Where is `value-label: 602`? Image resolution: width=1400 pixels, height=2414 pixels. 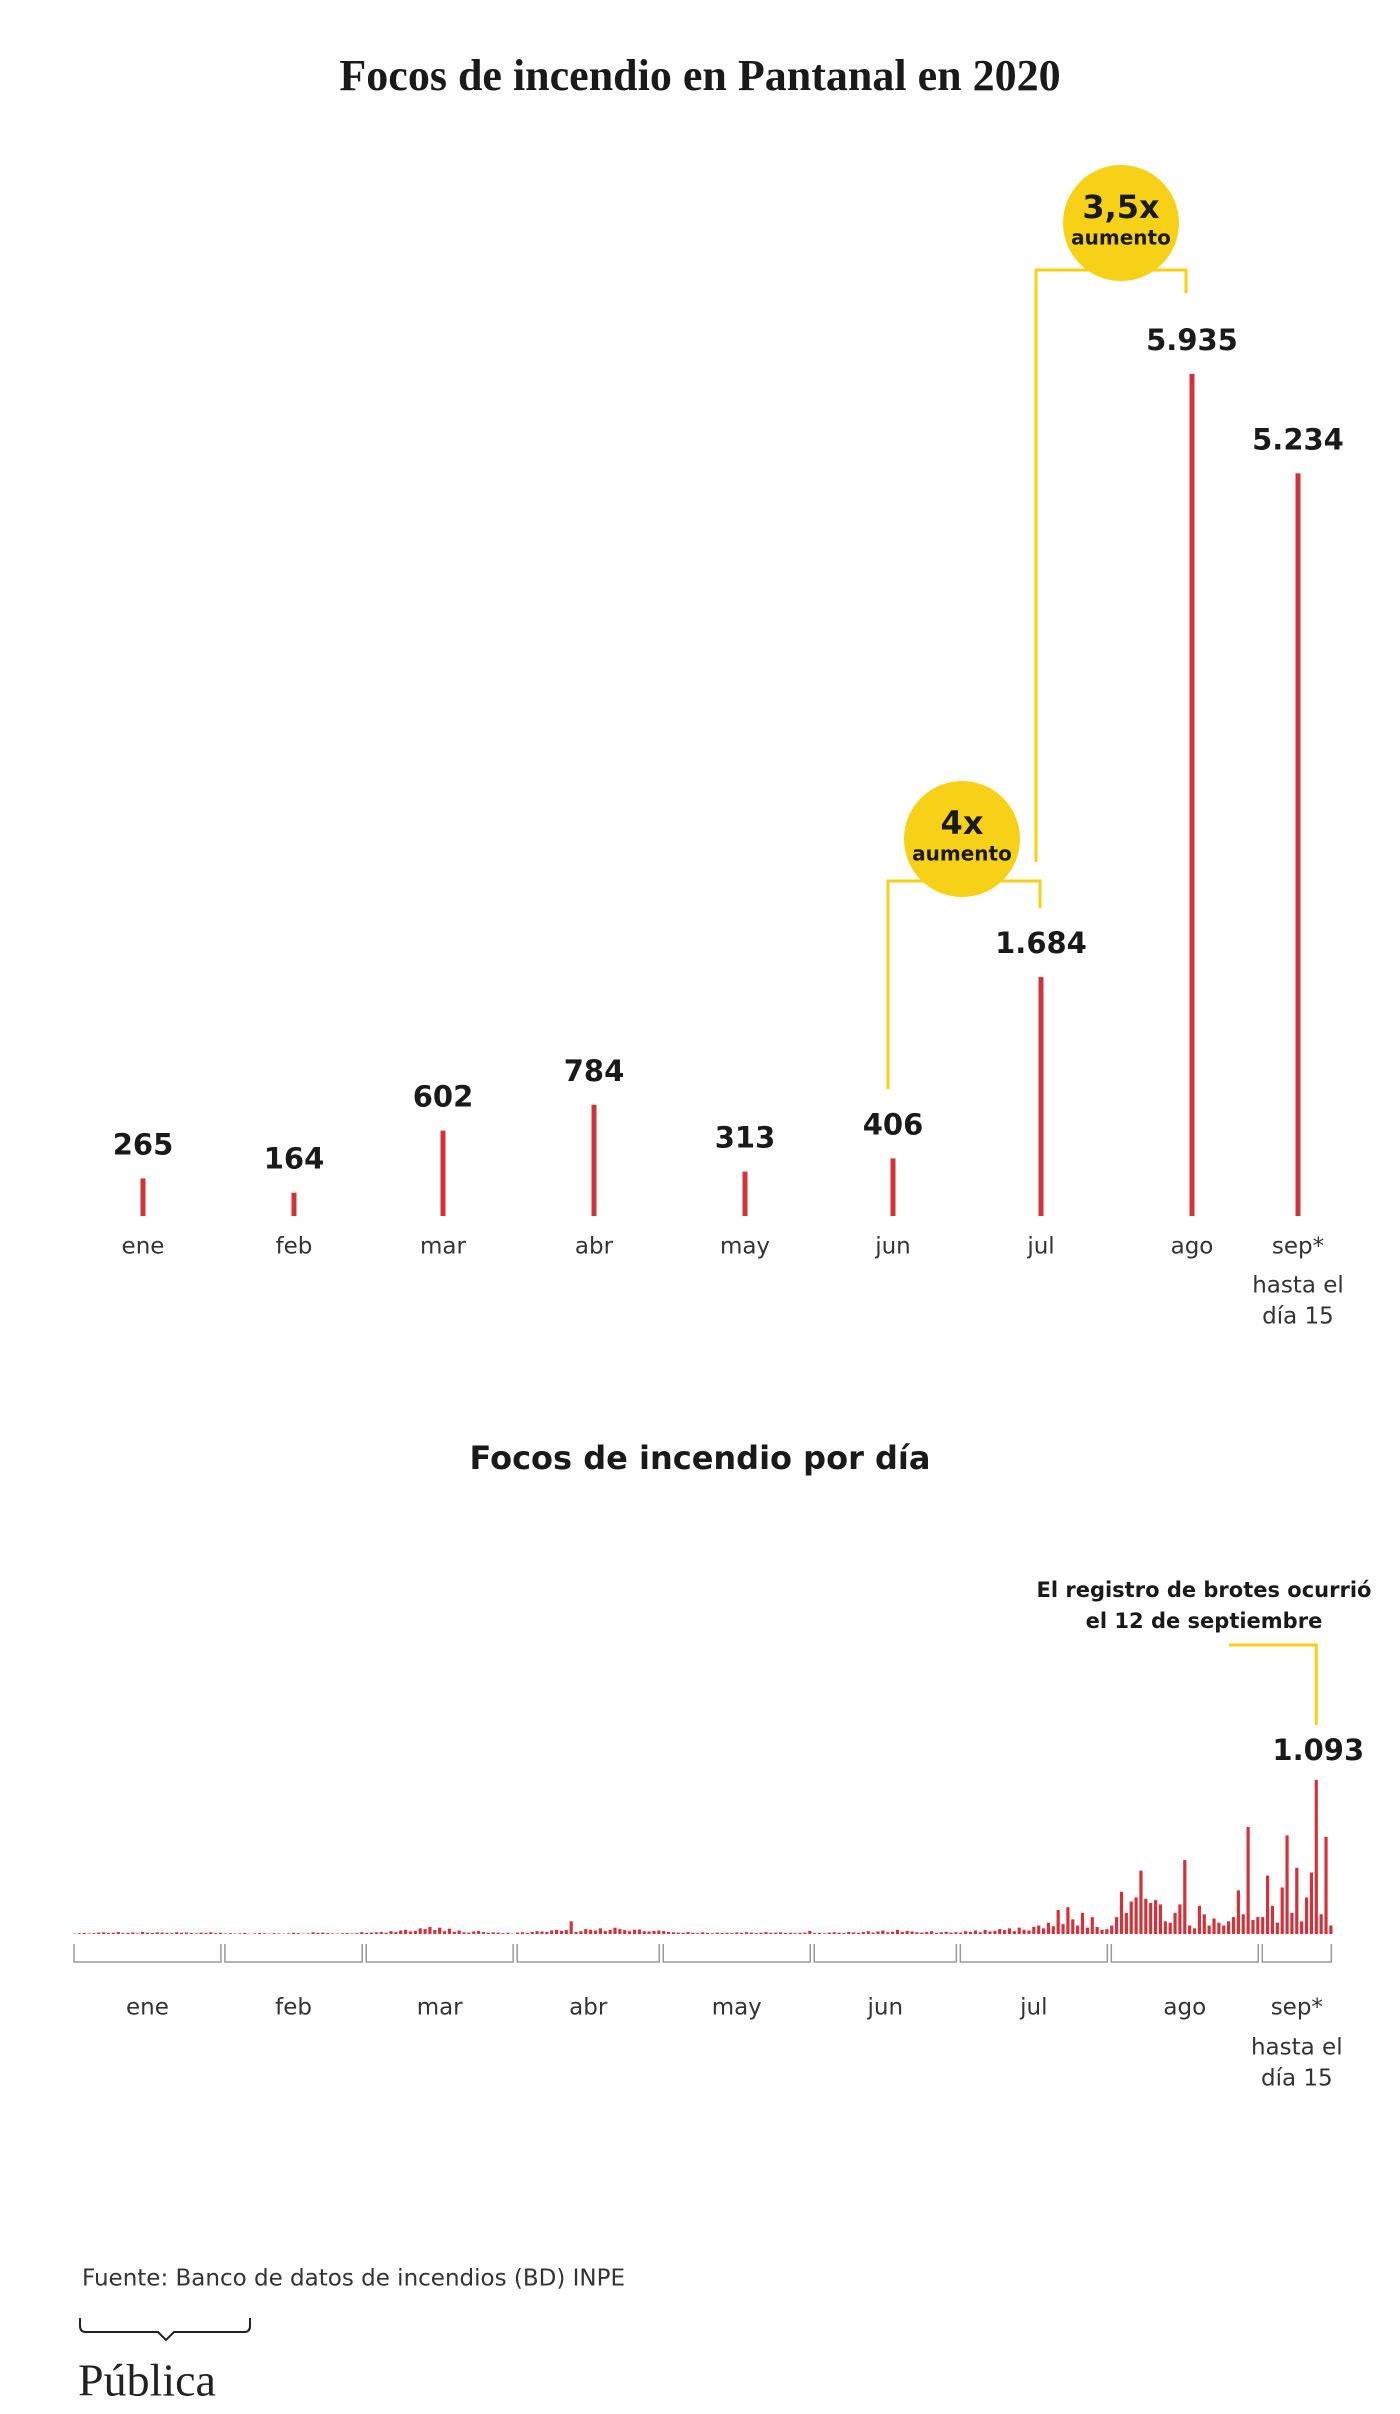 value-label: 602 is located at coordinates (443, 1097).